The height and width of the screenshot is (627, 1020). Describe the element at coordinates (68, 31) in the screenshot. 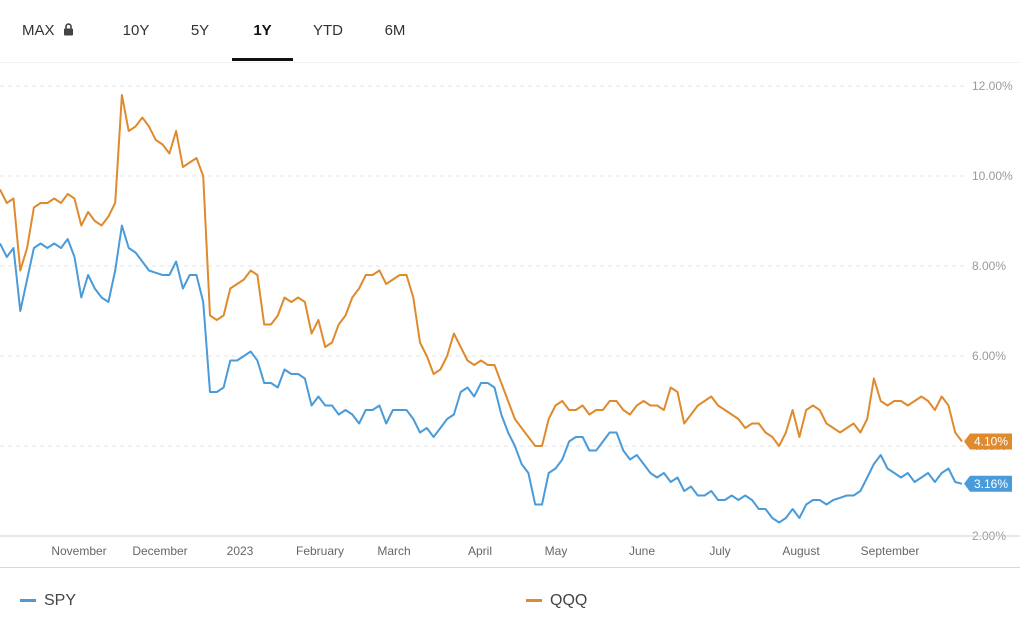

I see `lock-icon` at that location.